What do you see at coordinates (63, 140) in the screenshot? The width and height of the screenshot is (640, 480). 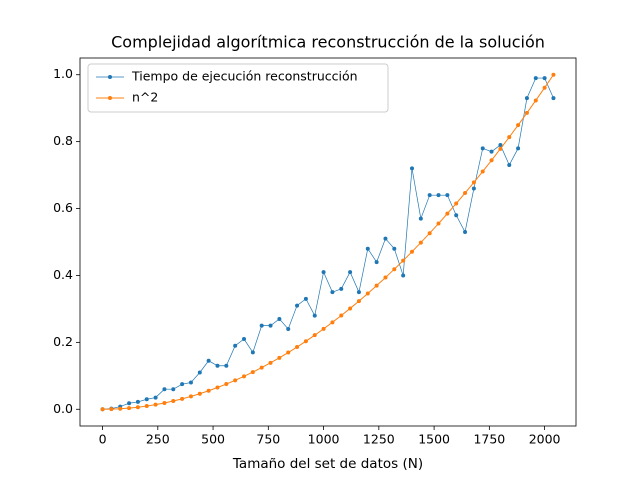 I see `y-tick-label: 0.8` at bounding box center [63, 140].